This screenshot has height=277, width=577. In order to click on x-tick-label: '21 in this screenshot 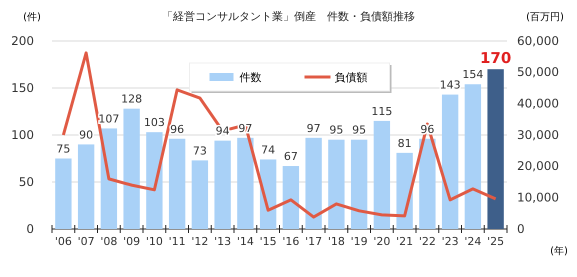, I will do `click(405, 241)`.